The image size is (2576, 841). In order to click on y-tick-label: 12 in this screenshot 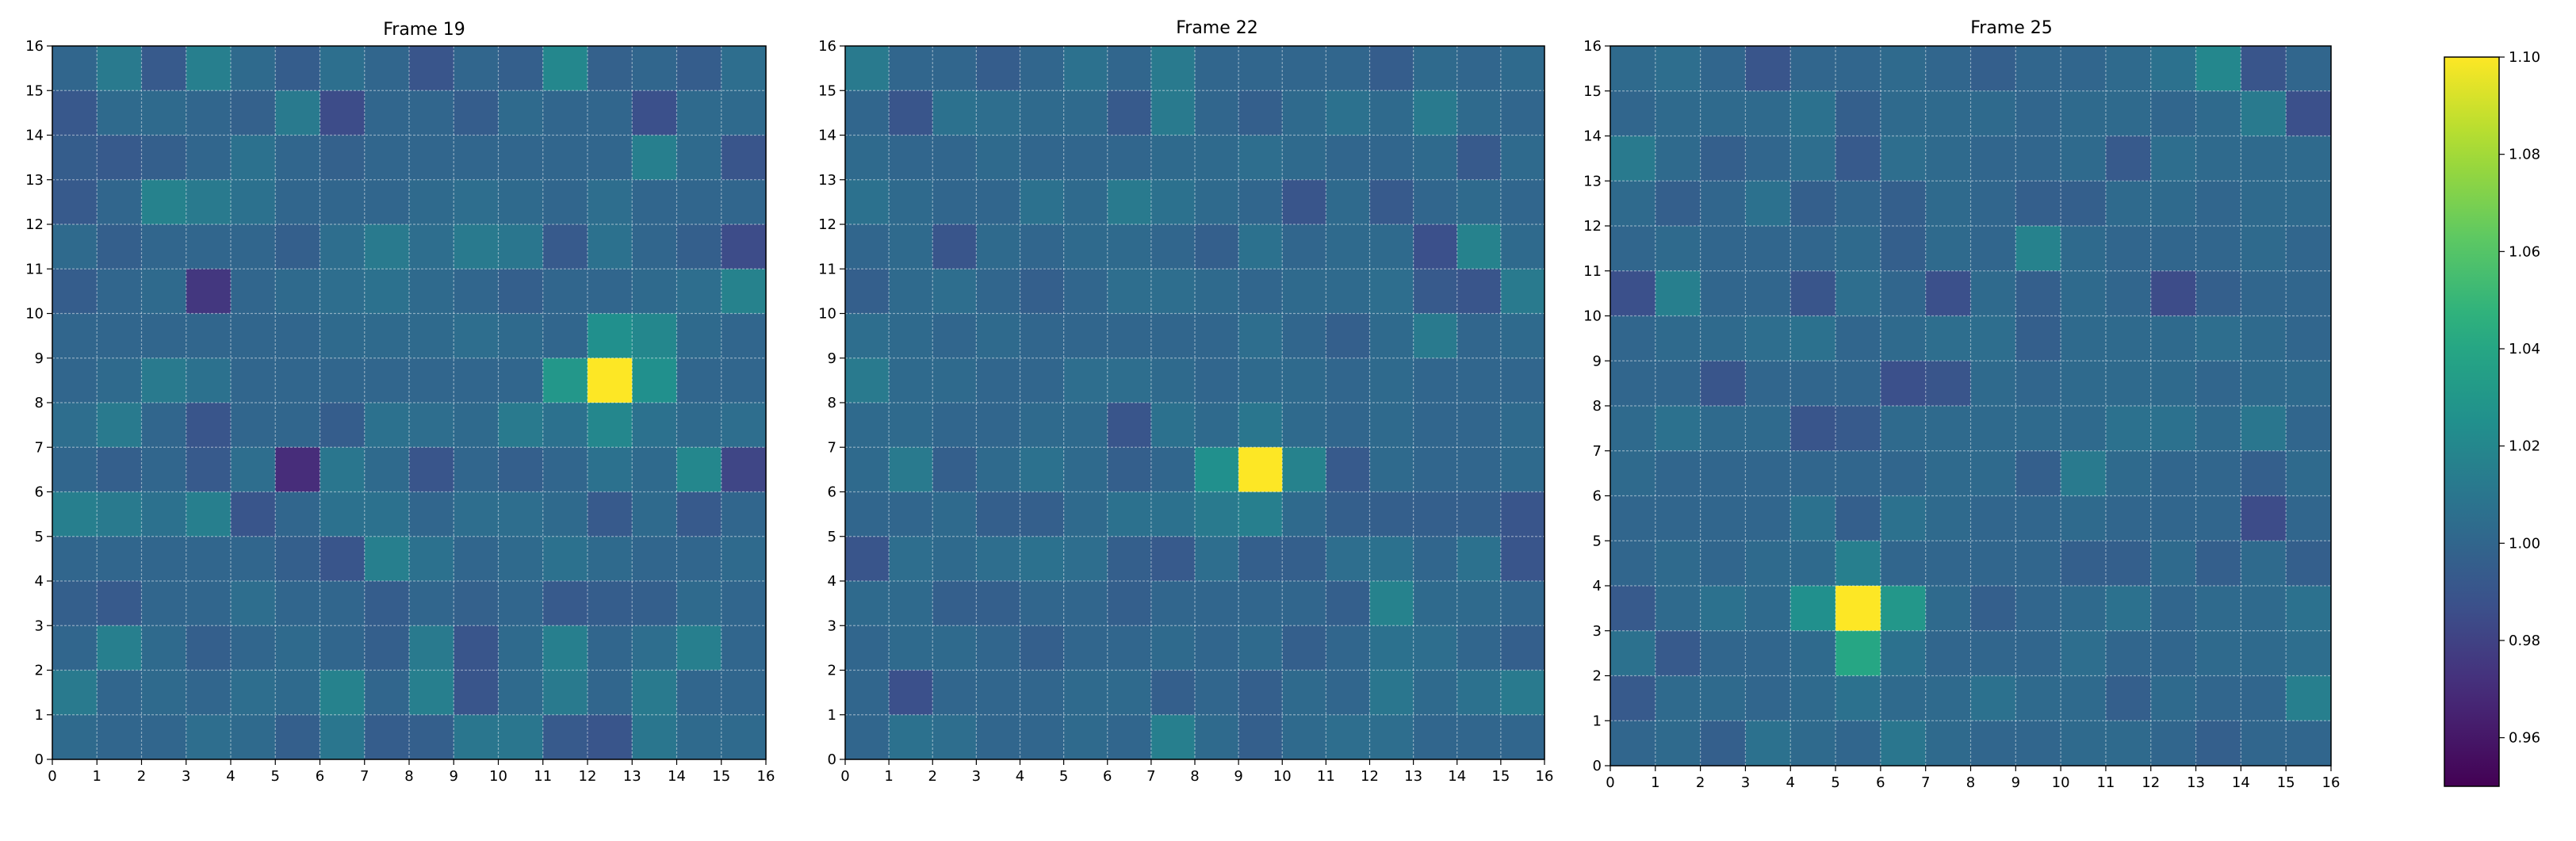, I will do `click(34, 225)`.